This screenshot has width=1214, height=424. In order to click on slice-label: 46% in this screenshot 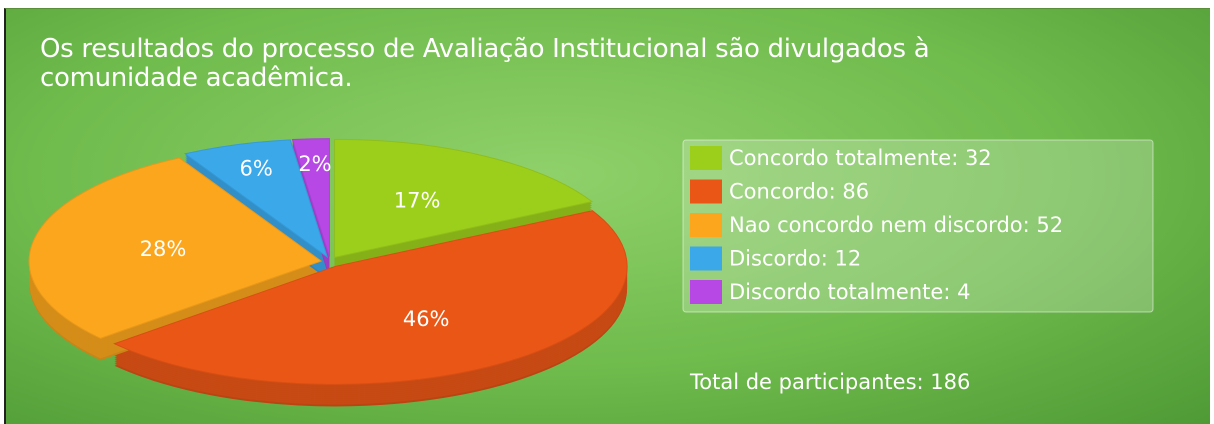, I will do `click(426, 319)`.